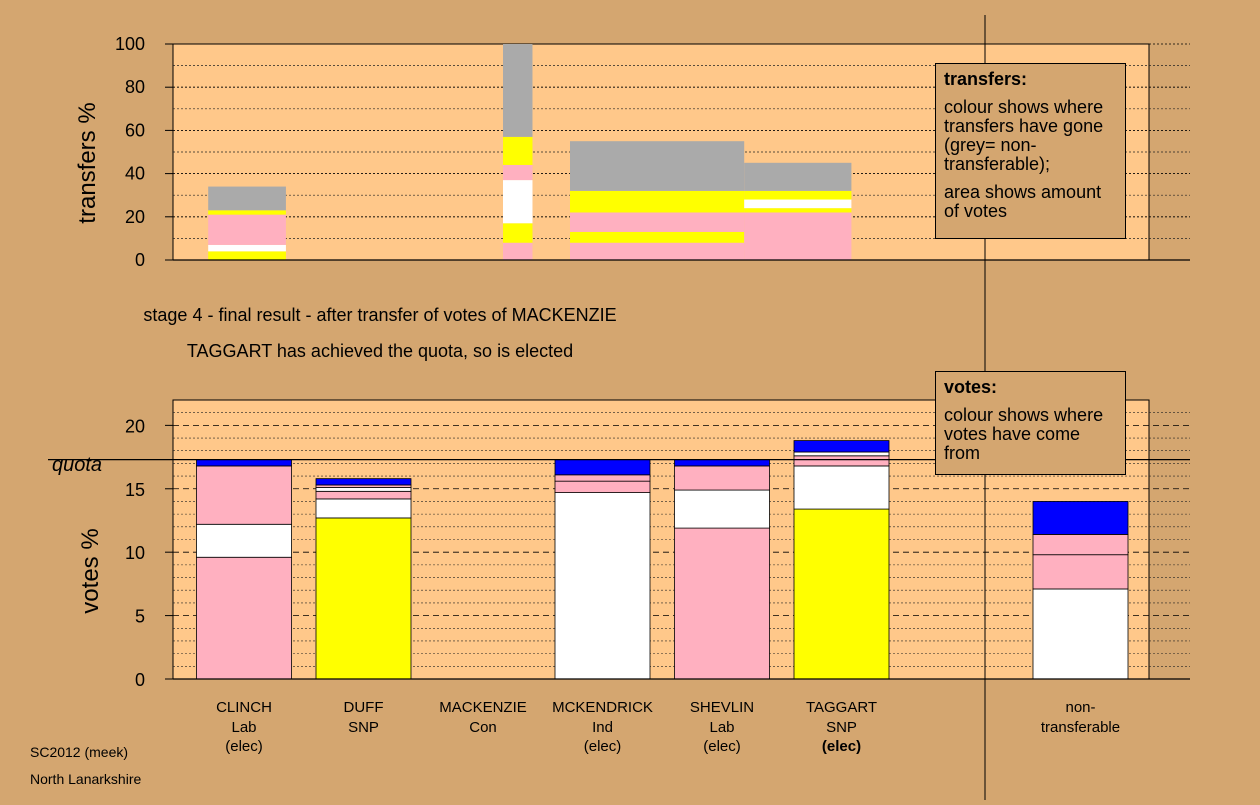 The image size is (1260, 805). I want to click on footer-region: North Lanarkshire, so click(85, 779).